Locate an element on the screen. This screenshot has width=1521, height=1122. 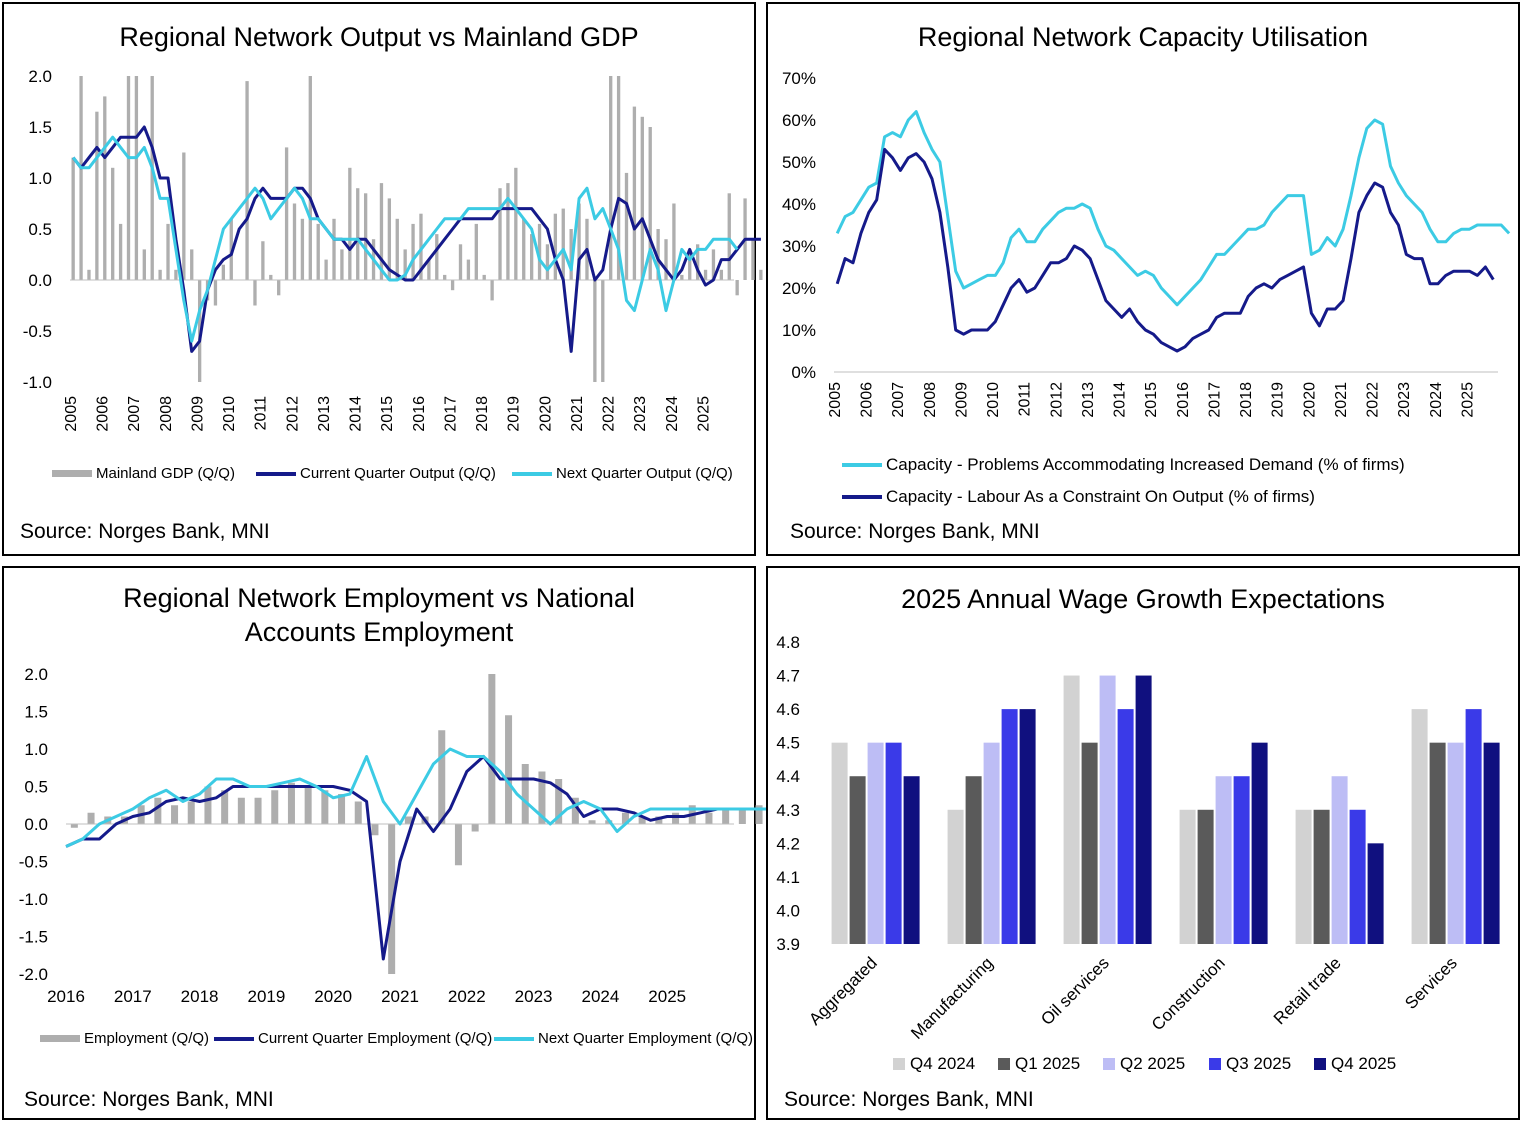
y-tick-label: 0% is located at coordinates (803, 372).